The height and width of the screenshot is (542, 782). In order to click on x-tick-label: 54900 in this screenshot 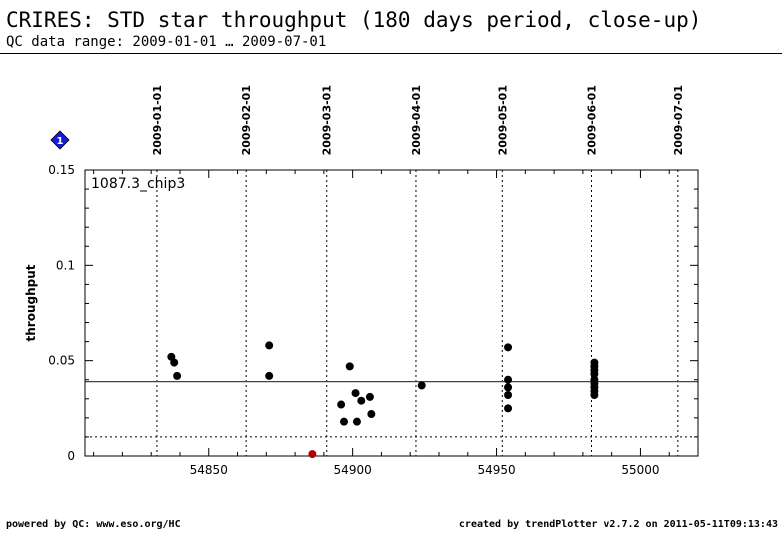, I will do `click(353, 470)`.